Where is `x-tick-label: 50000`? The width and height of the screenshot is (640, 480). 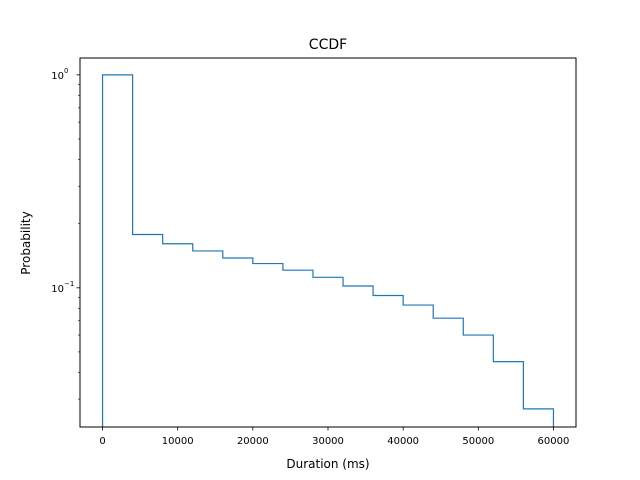 x-tick-label: 50000 is located at coordinates (478, 441).